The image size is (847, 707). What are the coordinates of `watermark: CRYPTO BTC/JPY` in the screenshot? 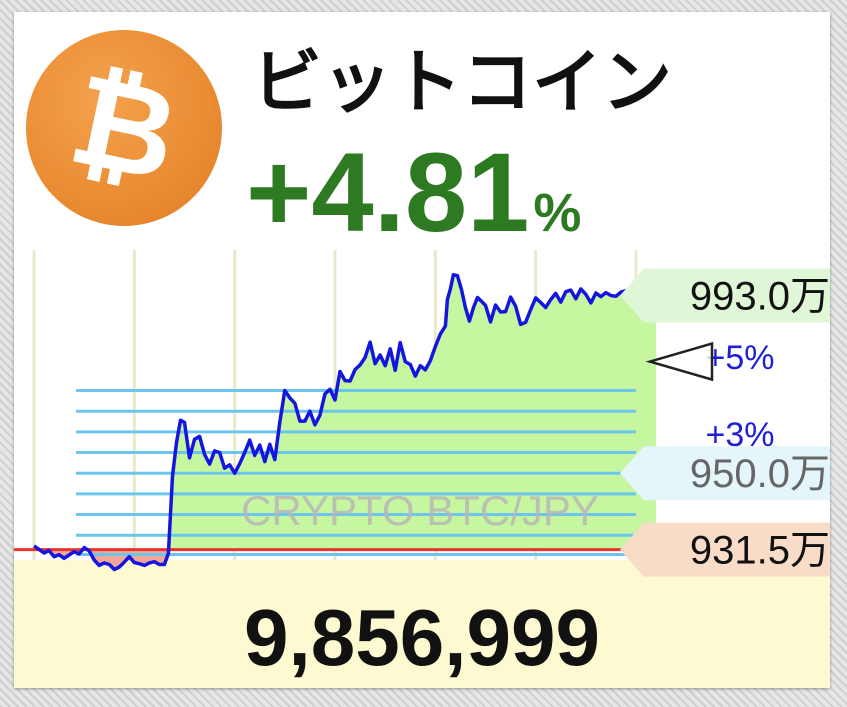 It's located at (420, 510).